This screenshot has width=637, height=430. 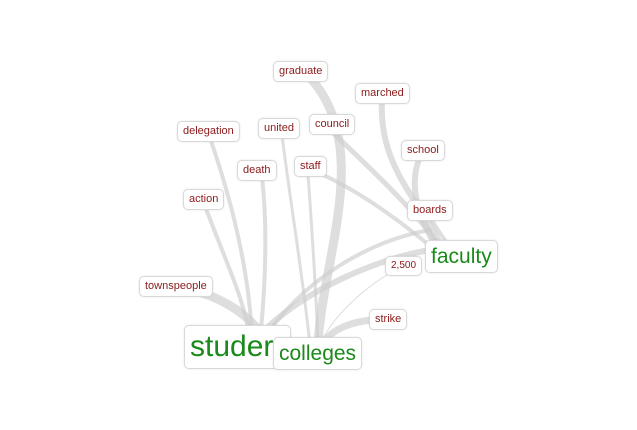 What do you see at coordinates (388, 319) in the screenshot?
I see `node-strike: strike` at bounding box center [388, 319].